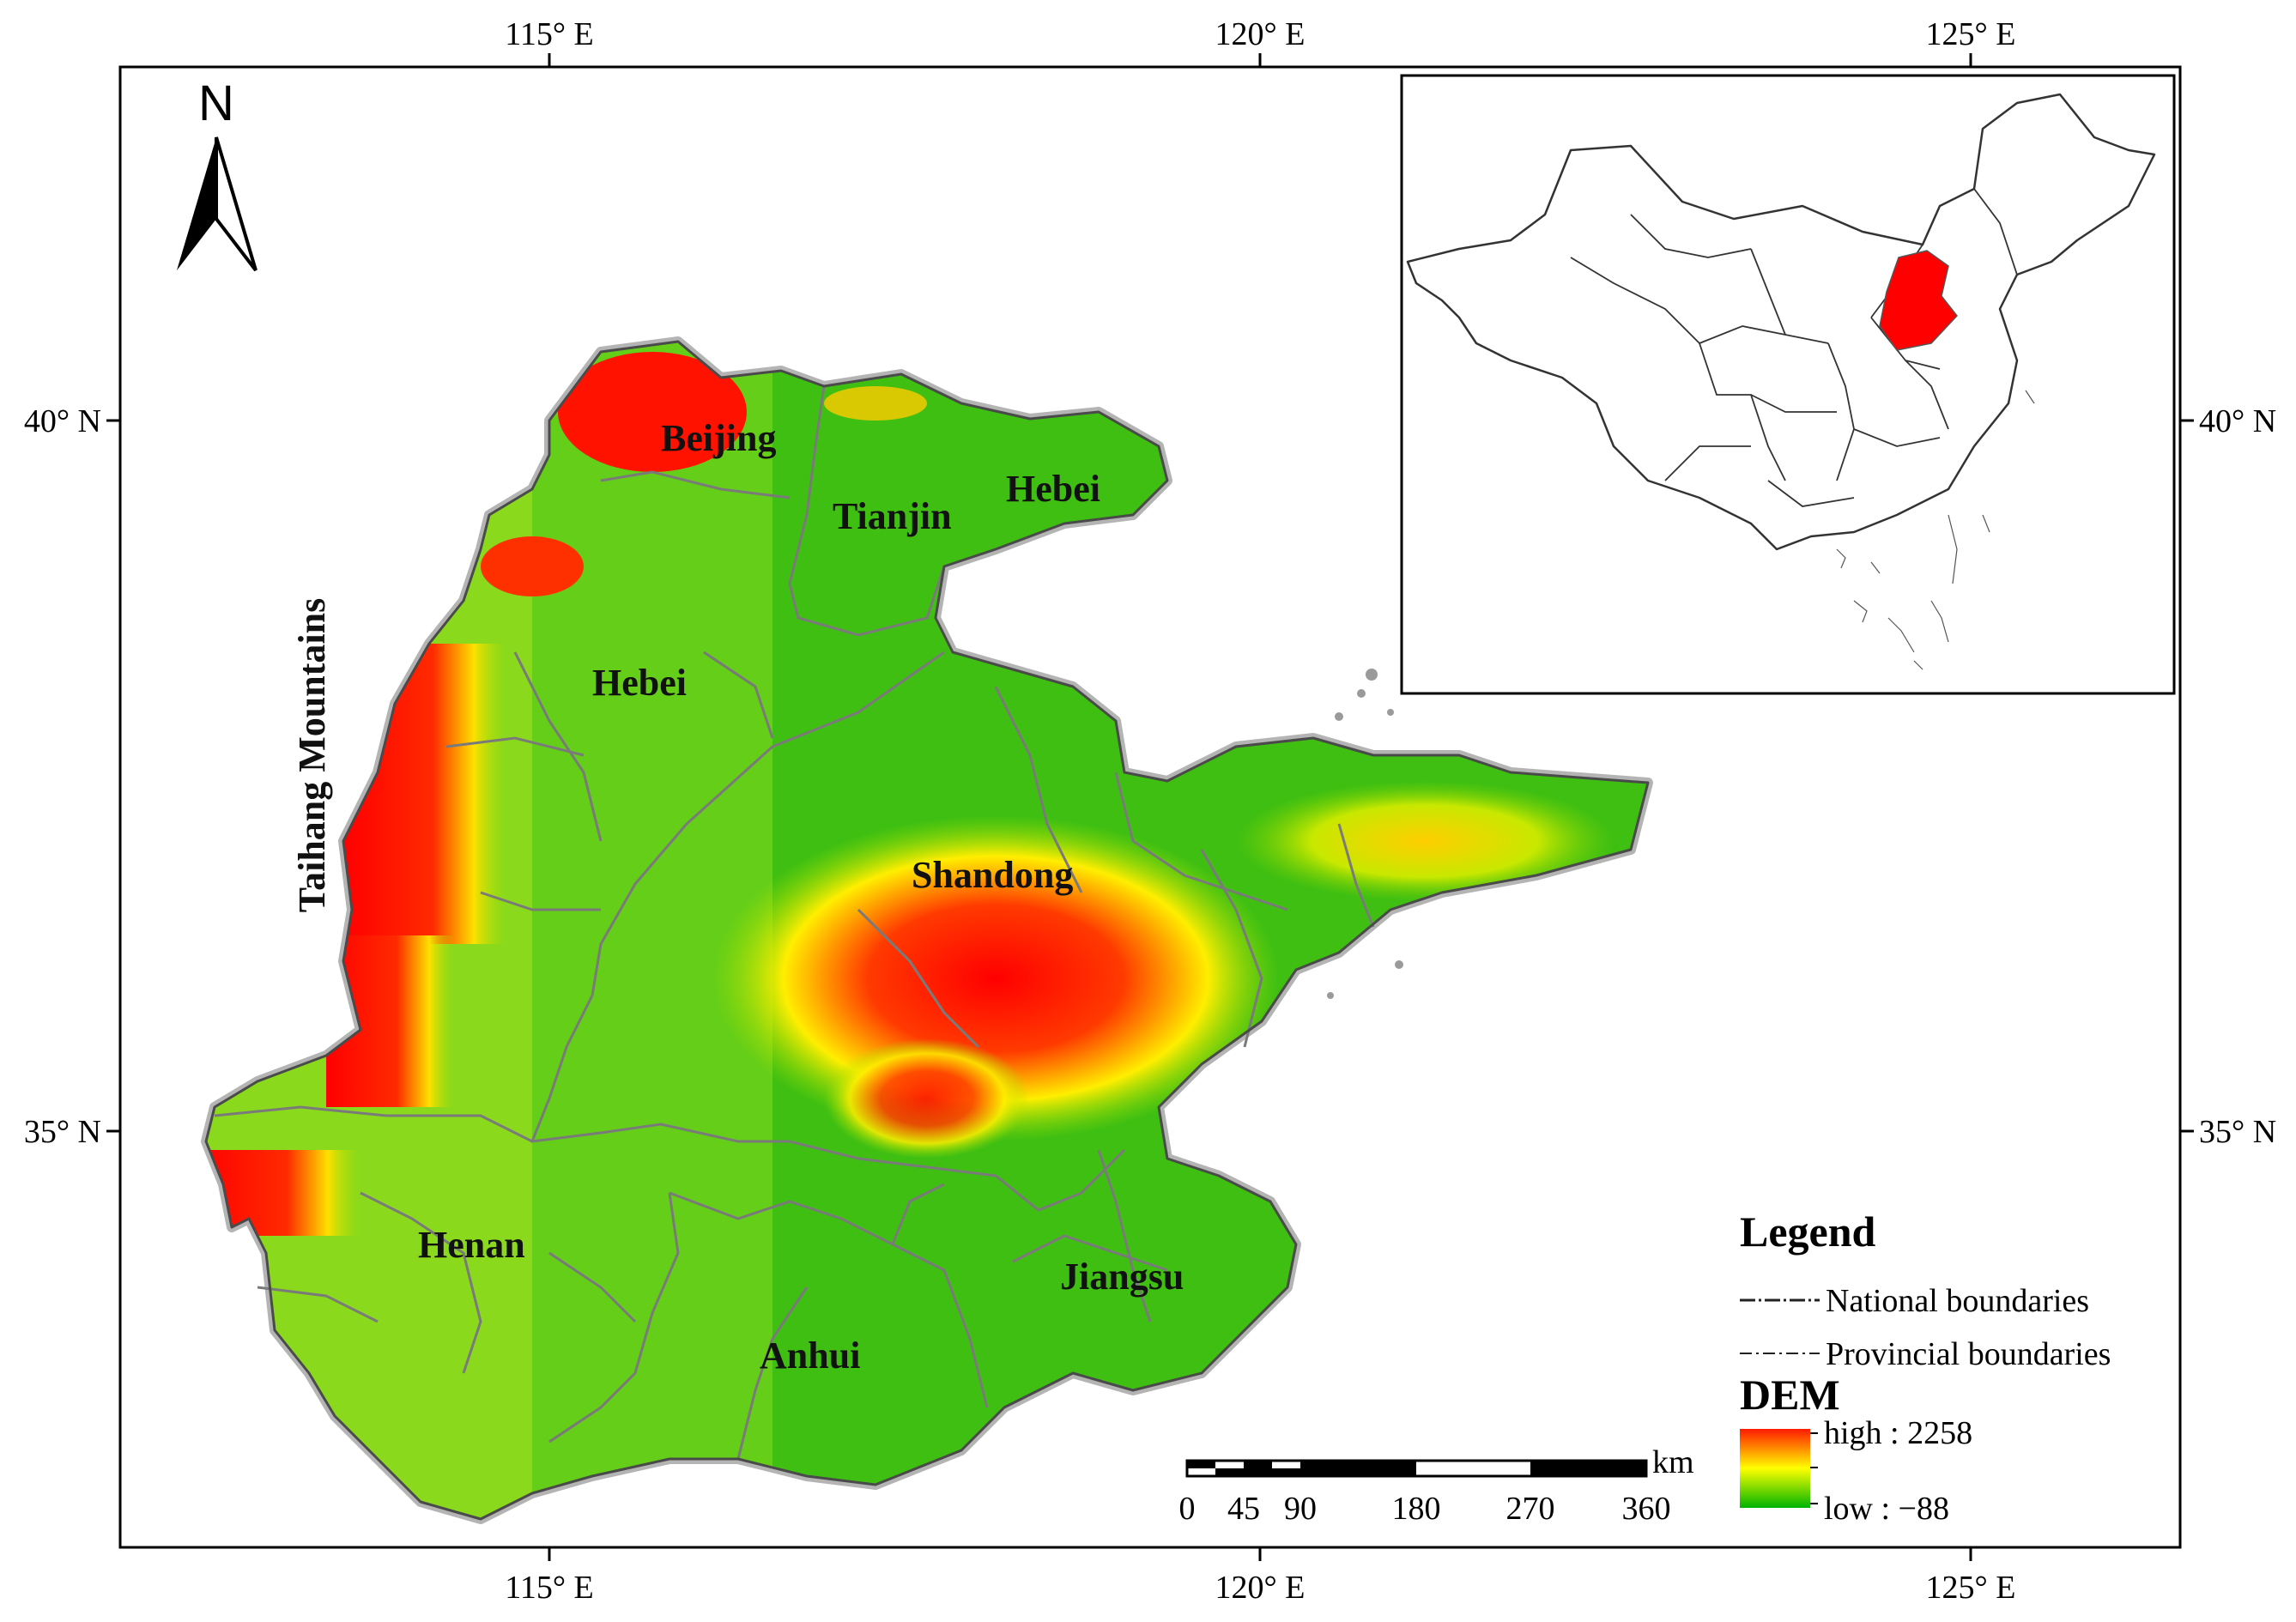 Image resolution: width=2296 pixels, height=1622 pixels. What do you see at coordinates (1918, 300) in the screenshot?
I see `study-area-highlight` at bounding box center [1918, 300].